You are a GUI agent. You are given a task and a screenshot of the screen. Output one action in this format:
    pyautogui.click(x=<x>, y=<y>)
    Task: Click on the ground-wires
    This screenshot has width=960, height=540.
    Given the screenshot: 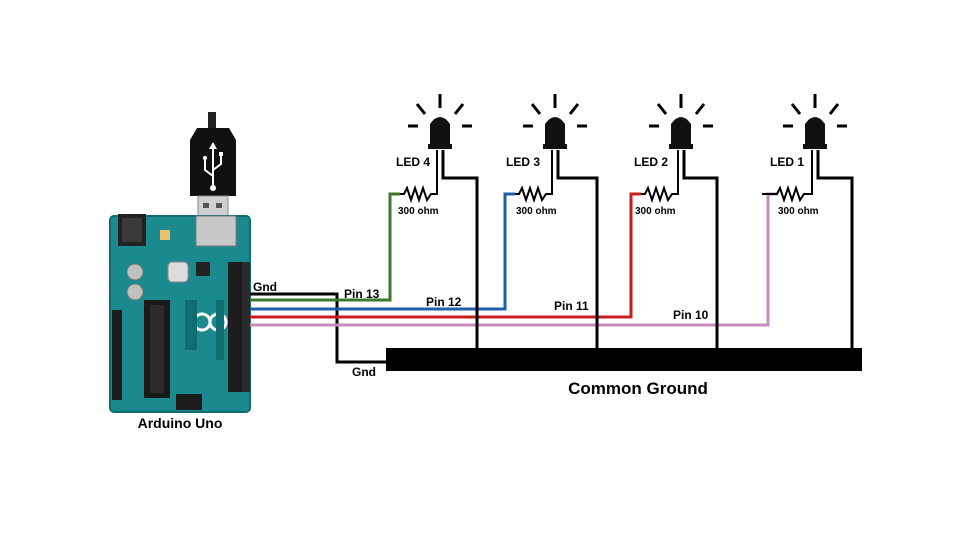 What is the action you would take?
    pyautogui.click(x=319, y=328)
    